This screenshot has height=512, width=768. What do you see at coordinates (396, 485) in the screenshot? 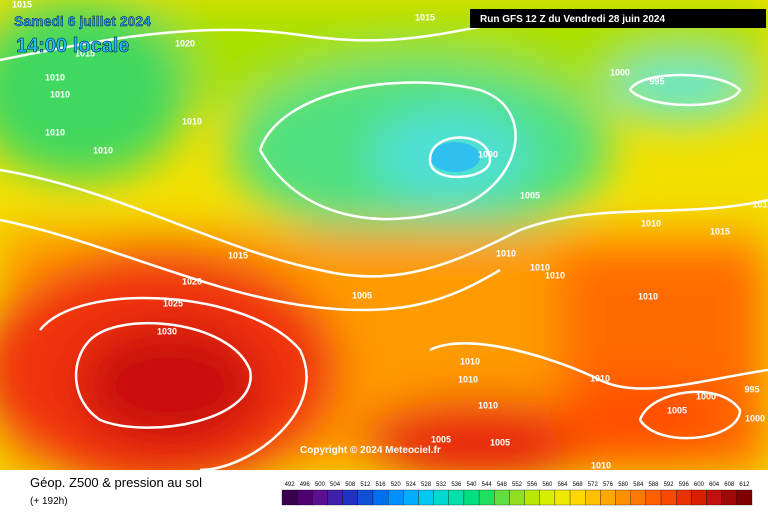
I see `colorbar-label: 520` at bounding box center [396, 485].